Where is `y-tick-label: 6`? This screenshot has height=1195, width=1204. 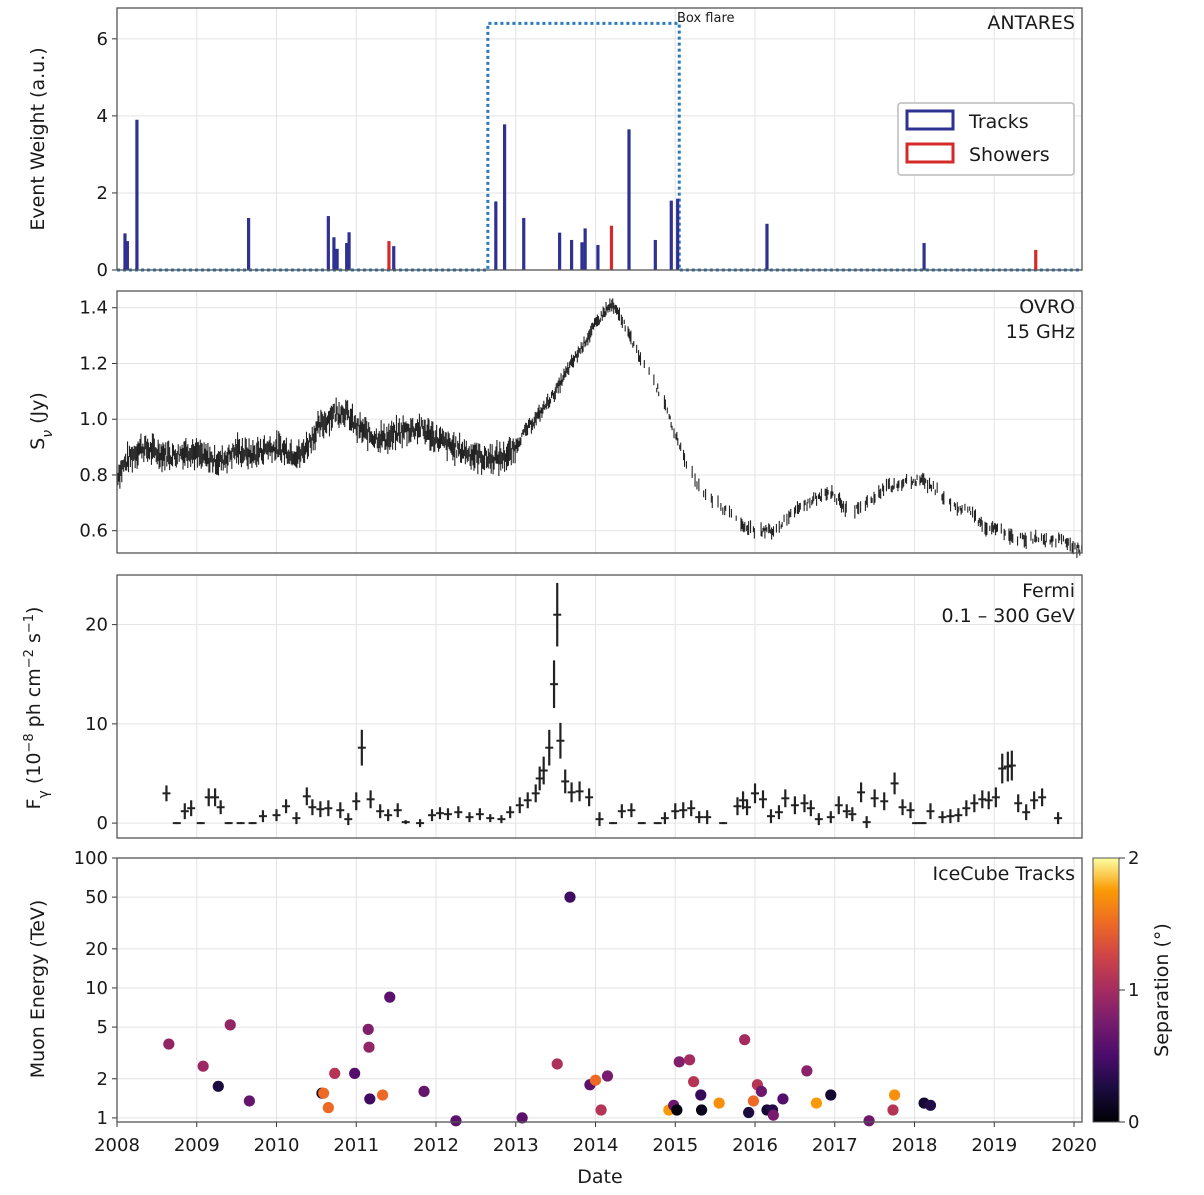
y-tick-label: 6 is located at coordinates (102, 39).